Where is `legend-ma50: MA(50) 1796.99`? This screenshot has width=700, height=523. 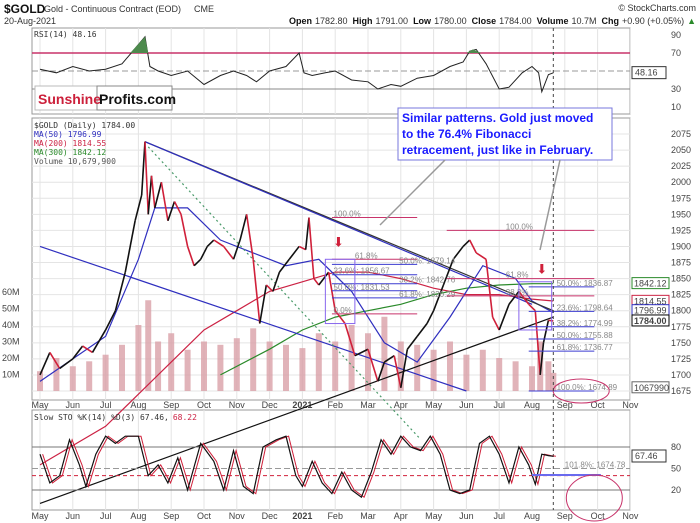 legend-ma50: MA(50) 1796.99 is located at coordinates (68, 134).